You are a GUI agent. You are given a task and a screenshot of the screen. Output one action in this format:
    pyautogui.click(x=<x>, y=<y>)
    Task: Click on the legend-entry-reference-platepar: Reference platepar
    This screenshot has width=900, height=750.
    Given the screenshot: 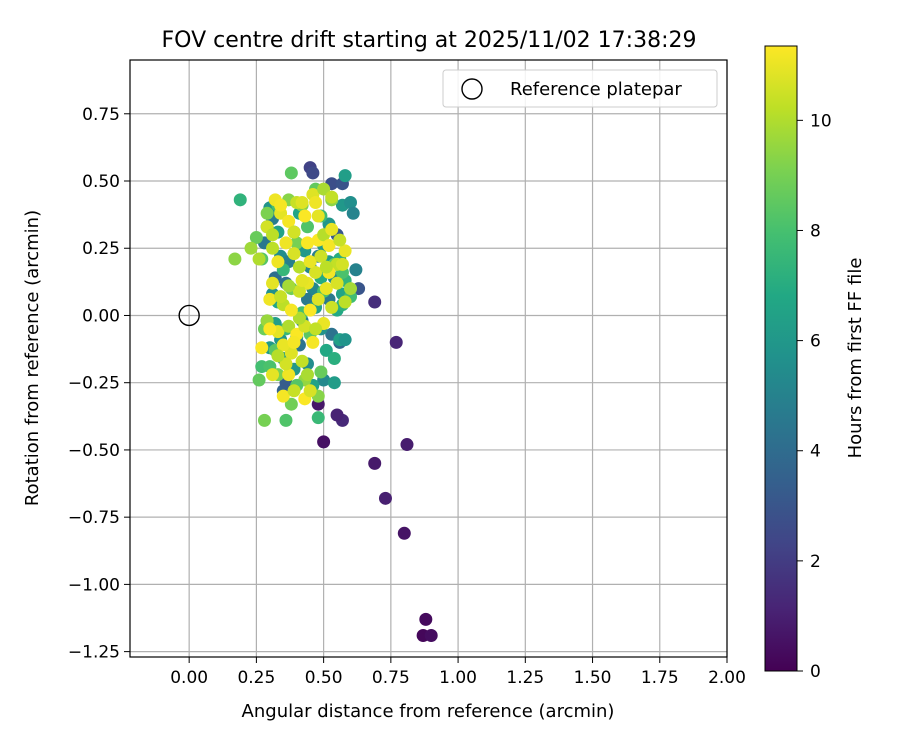 What is the action you would take?
    pyautogui.click(x=596, y=89)
    